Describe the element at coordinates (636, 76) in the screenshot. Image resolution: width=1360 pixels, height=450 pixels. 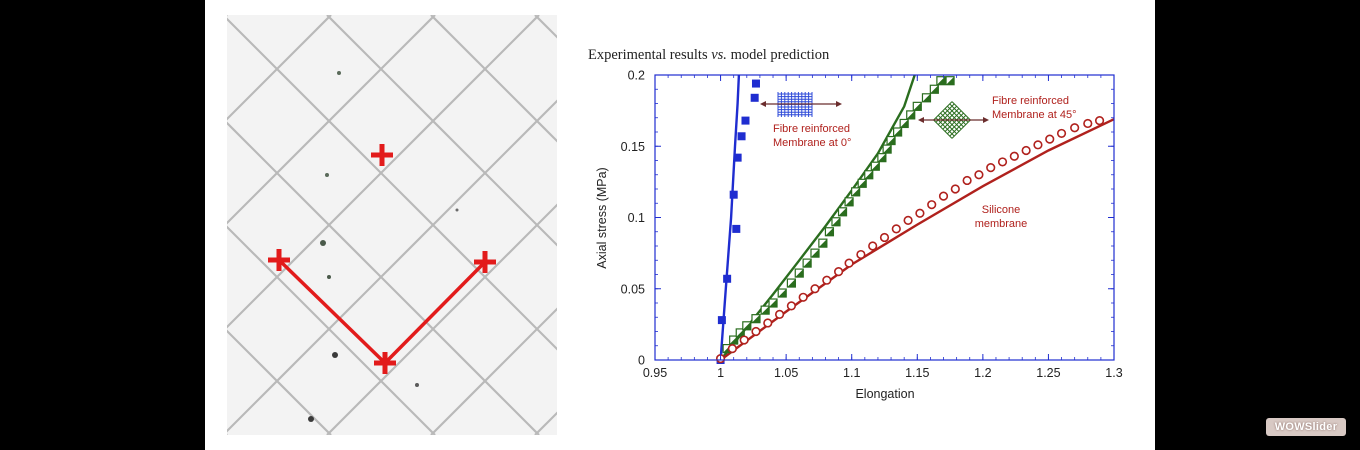
I see `y-tick-label: 0.2` at that location.